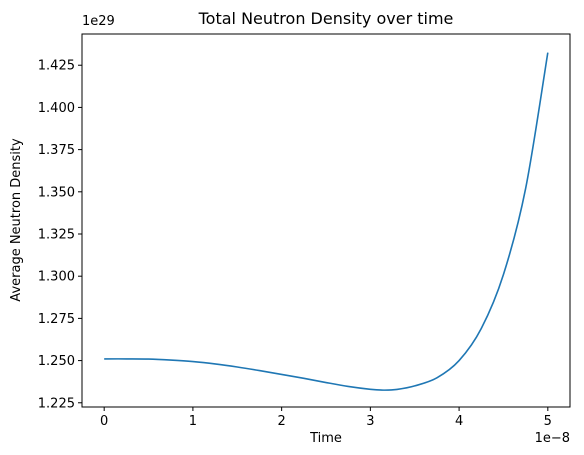 The image size is (584, 455). Describe the element at coordinates (548, 421) in the screenshot. I see `x-tick-label: 5` at that location.